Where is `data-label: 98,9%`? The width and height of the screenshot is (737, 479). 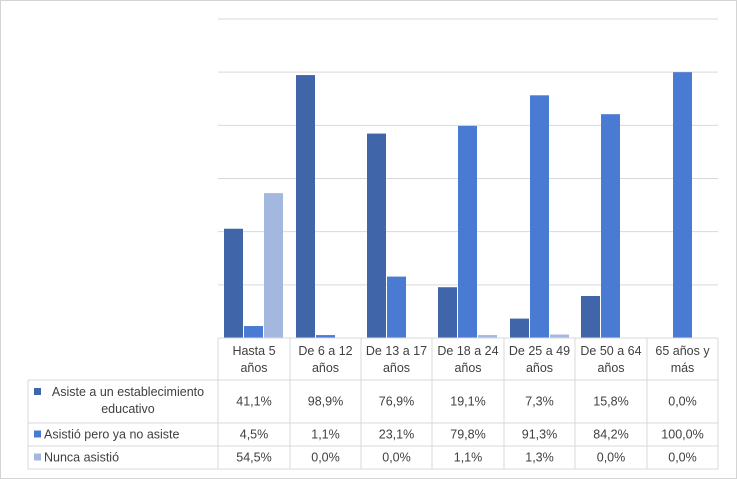
data-label: 98,9% is located at coordinates (325, 402).